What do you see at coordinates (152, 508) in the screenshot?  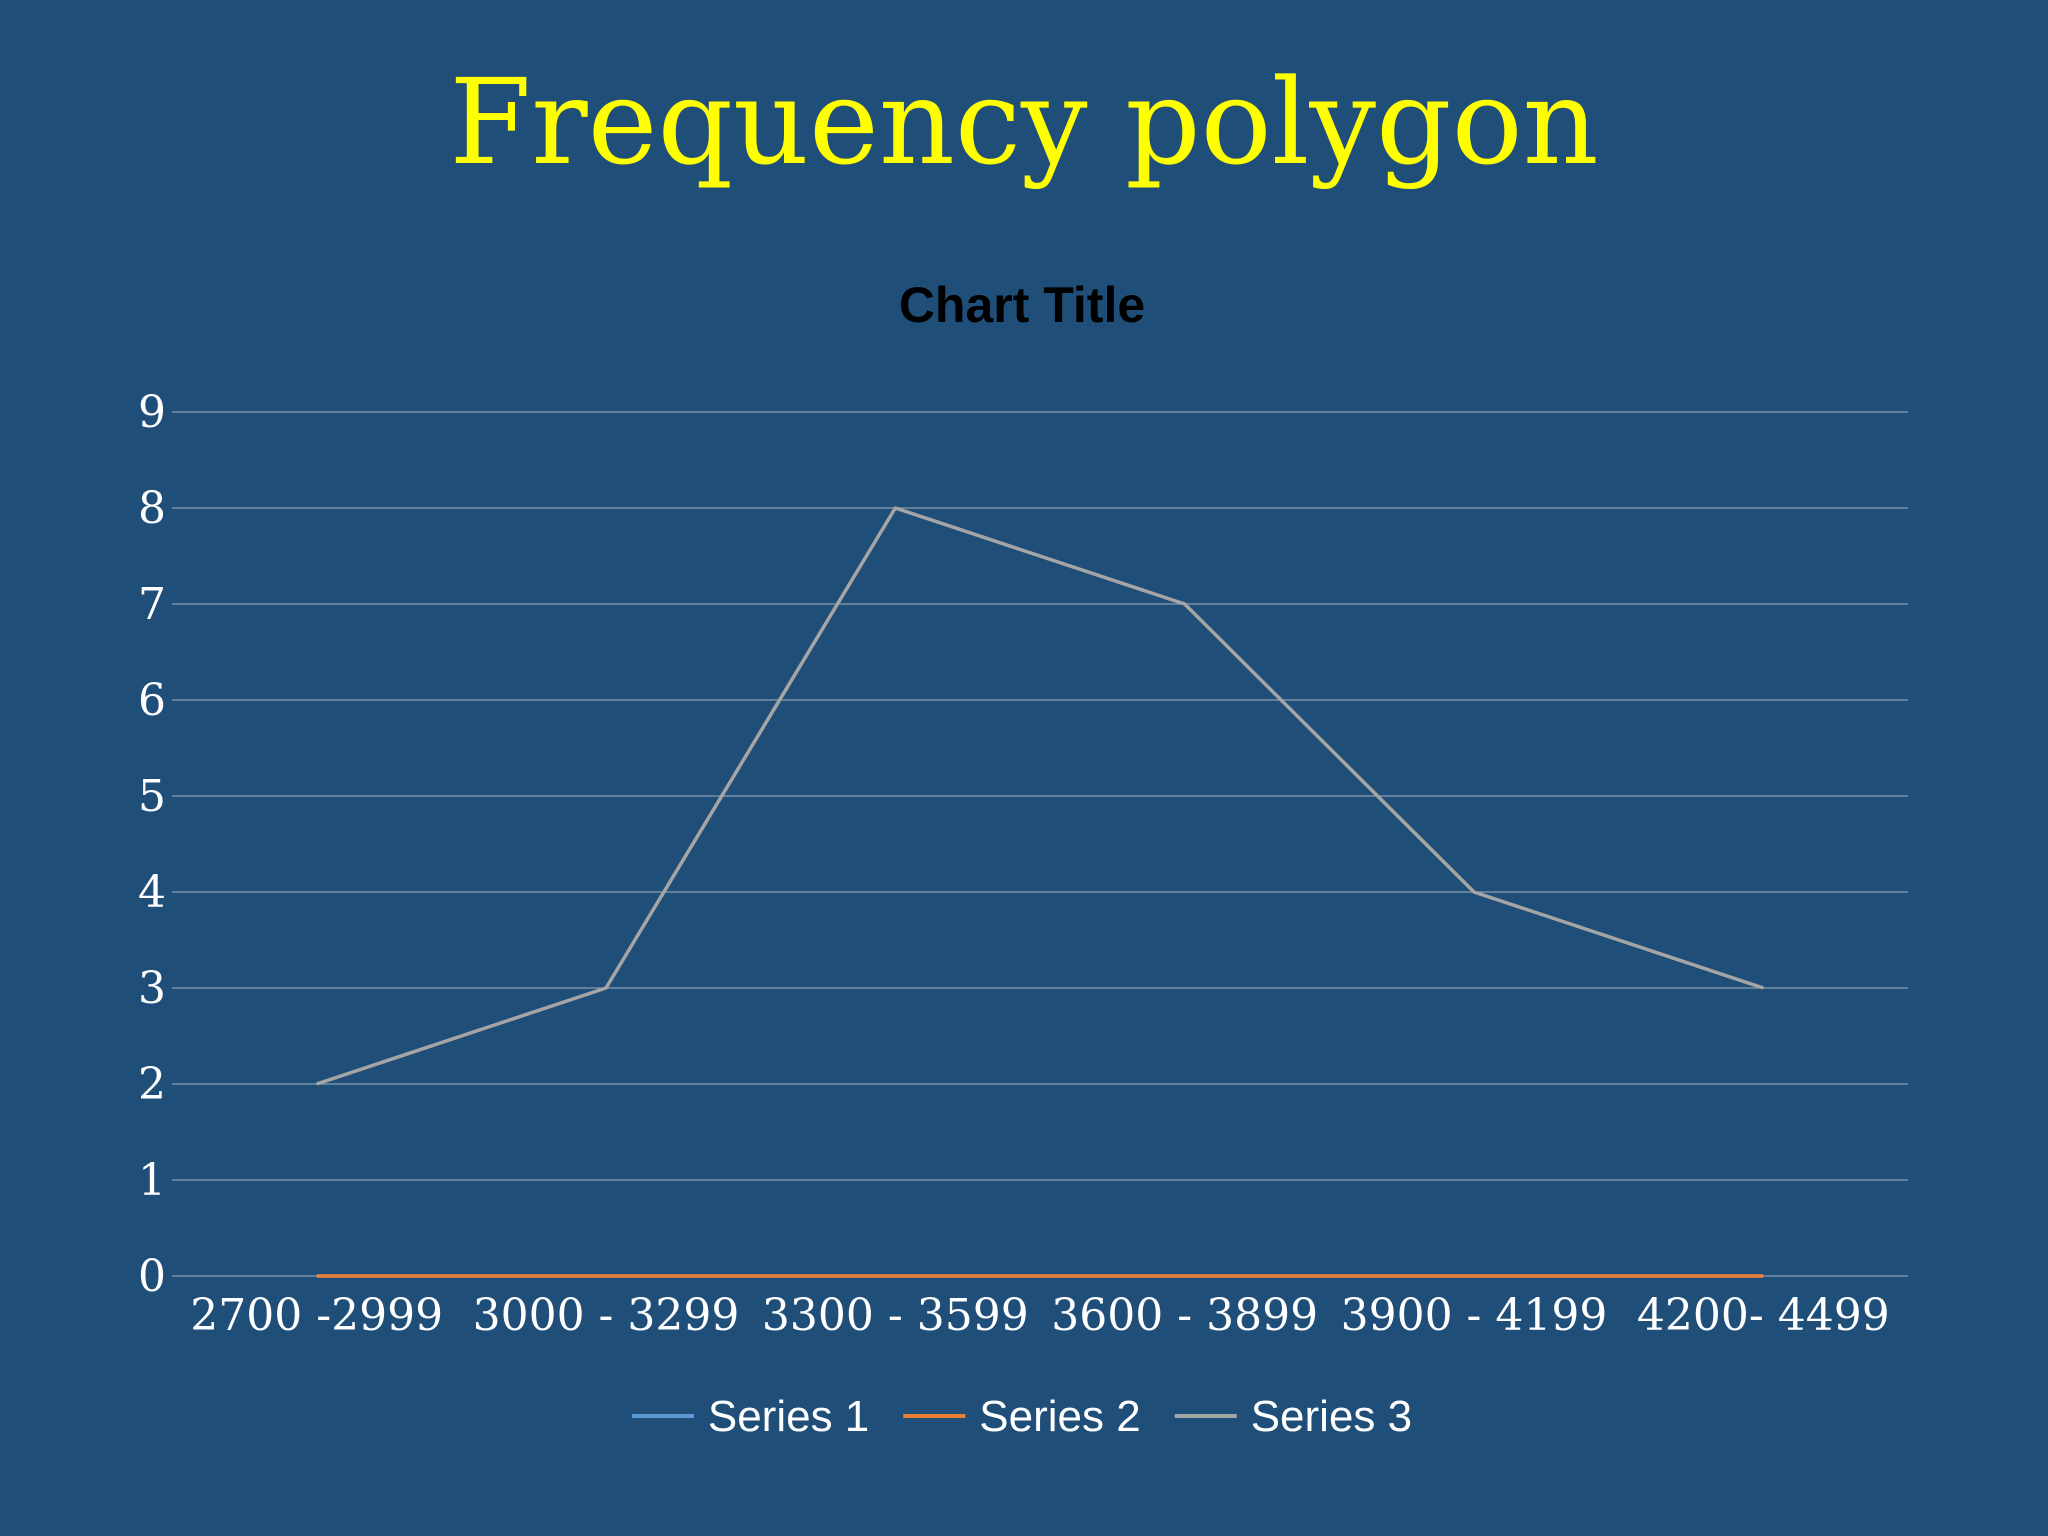 I see `y-tick-label: 8` at bounding box center [152, 508].